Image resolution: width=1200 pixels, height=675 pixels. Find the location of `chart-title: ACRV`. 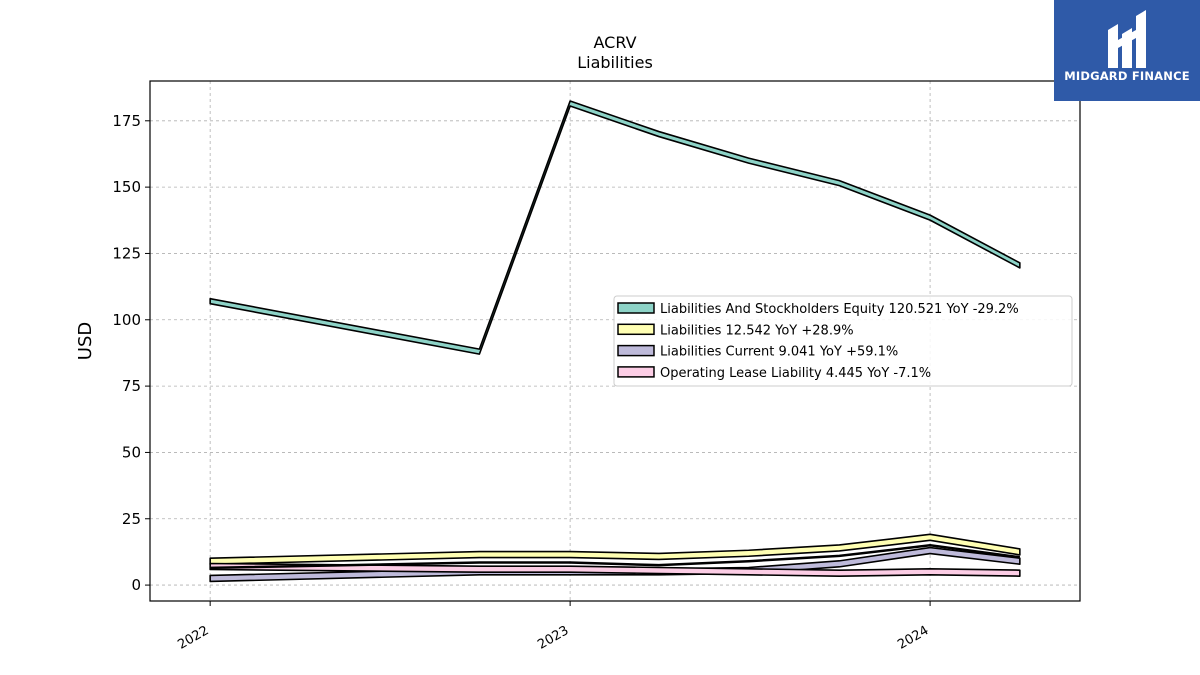

chart-title: ACRV is located at coordinates (614, 42).